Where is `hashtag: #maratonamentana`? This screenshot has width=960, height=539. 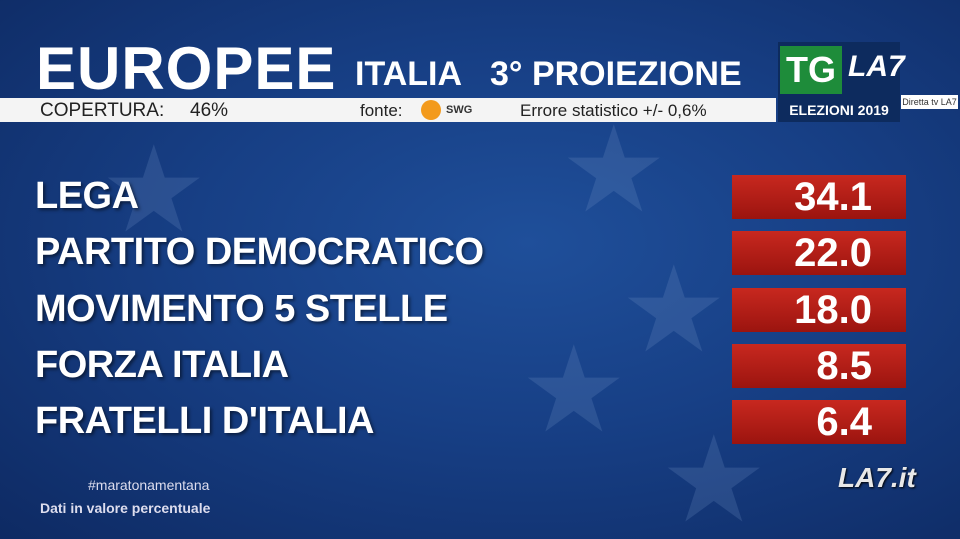
hashtag: #maratonamentana is located at coordinates (149, 485).